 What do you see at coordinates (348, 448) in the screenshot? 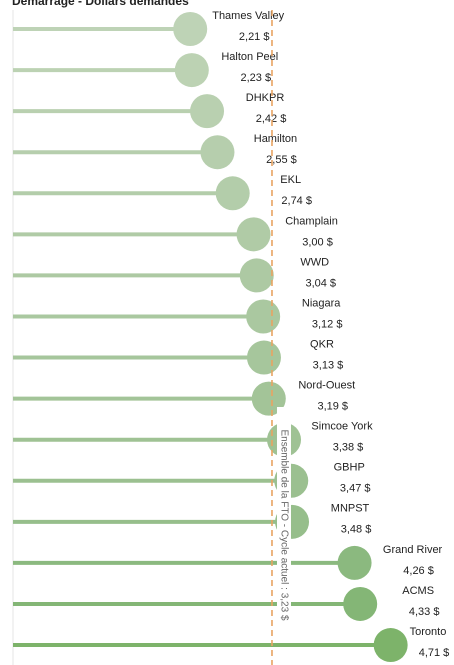
I see `value-label: 3,38 $` at bounding box center [348, 448].